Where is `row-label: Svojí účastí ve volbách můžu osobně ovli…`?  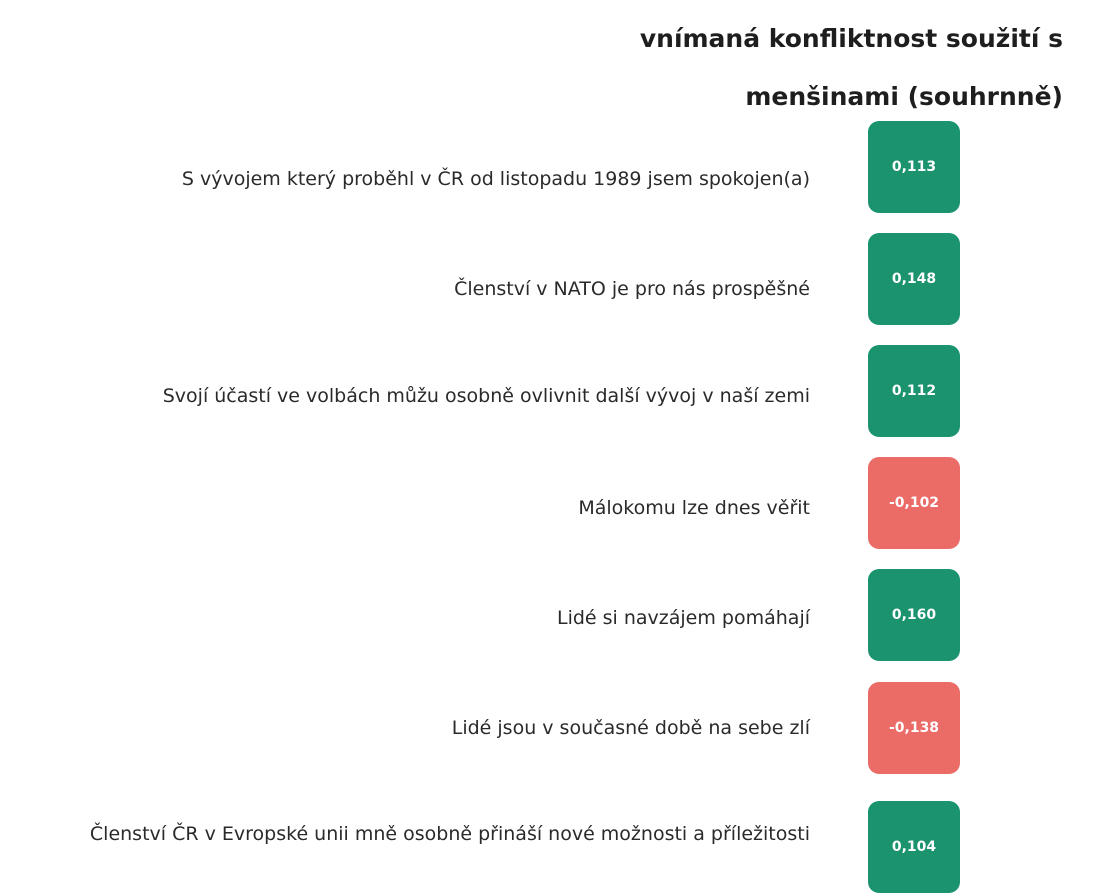
row-label: Svojí účastí ve volbách můžu osobně ovli… is located at coordinates (486, 396).